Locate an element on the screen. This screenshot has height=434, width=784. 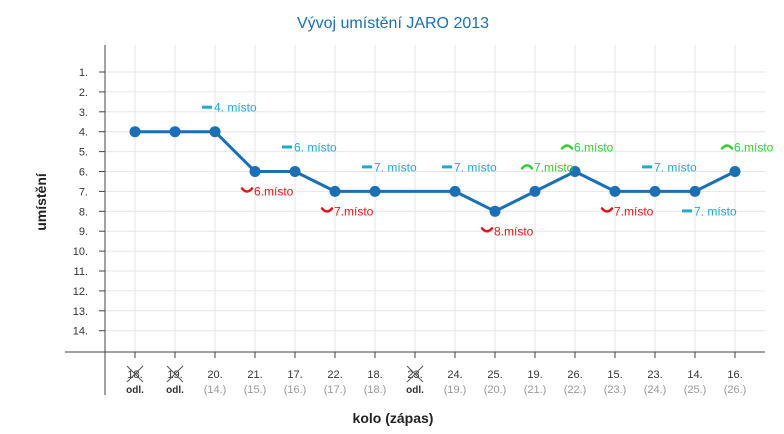
x-tick-label: 24. is located at coordinates (454, 375).